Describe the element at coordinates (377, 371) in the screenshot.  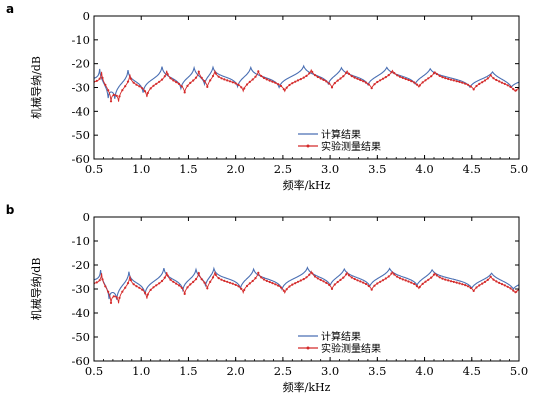
I see `x-tick-label: 3.5` at that location.